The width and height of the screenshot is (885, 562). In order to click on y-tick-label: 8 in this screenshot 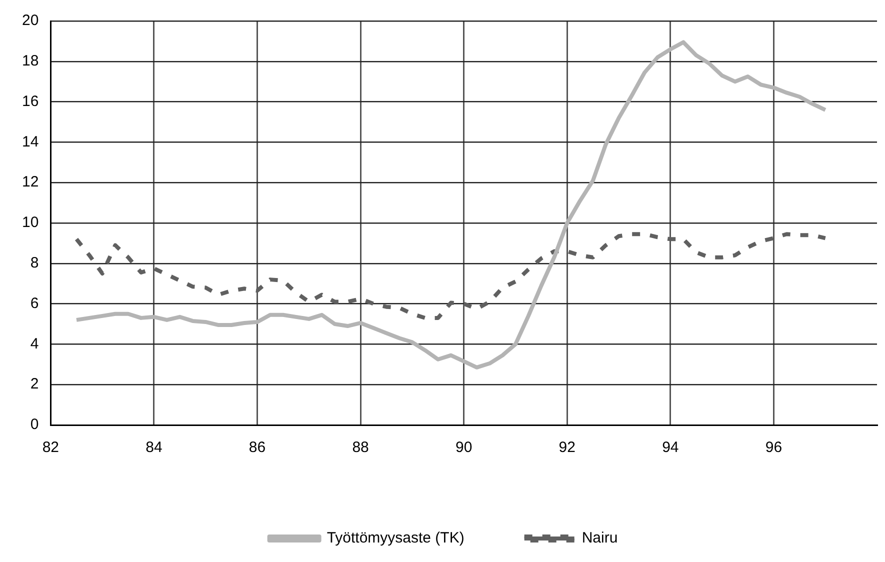, I will do `click(34, 263)`.